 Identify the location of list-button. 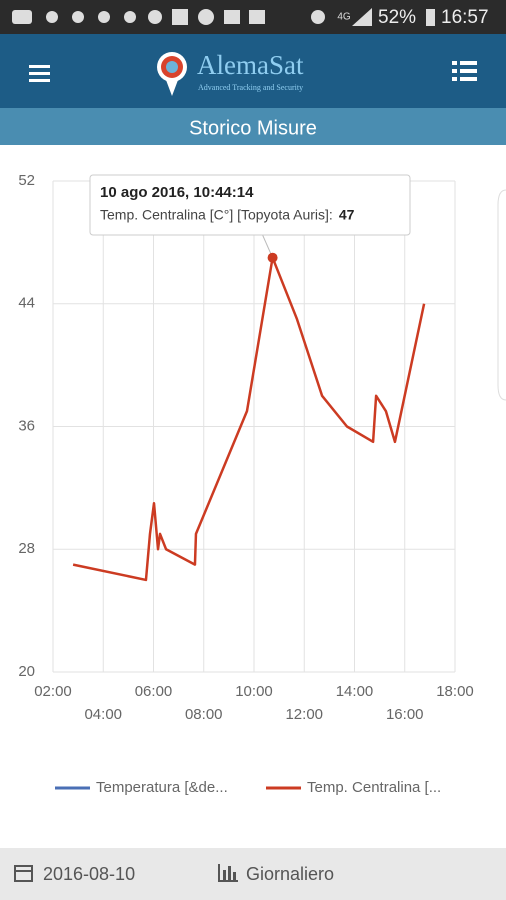
(464, 71).